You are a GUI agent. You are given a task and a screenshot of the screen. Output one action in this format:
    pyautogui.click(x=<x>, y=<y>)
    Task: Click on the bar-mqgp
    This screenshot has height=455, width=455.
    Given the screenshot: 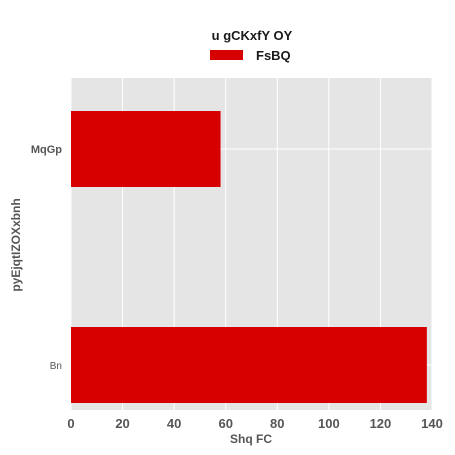 What is the action you would take?
    pyautogui.click(x=146, y=149)
    